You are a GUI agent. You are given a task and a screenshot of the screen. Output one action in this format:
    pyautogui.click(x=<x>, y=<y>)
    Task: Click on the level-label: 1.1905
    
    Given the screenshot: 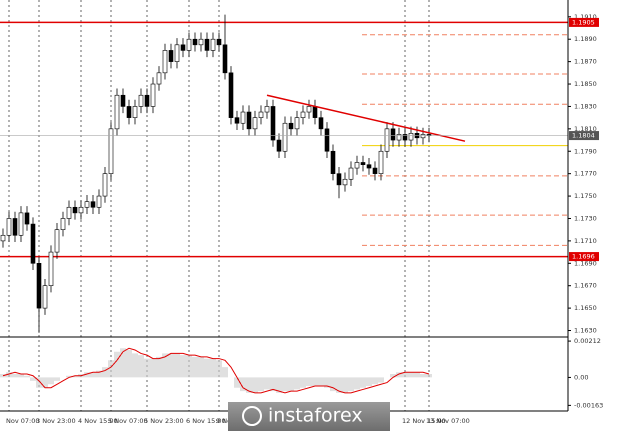 What is the action you would take?
    pyautogui.click(x=583, y=22)
    